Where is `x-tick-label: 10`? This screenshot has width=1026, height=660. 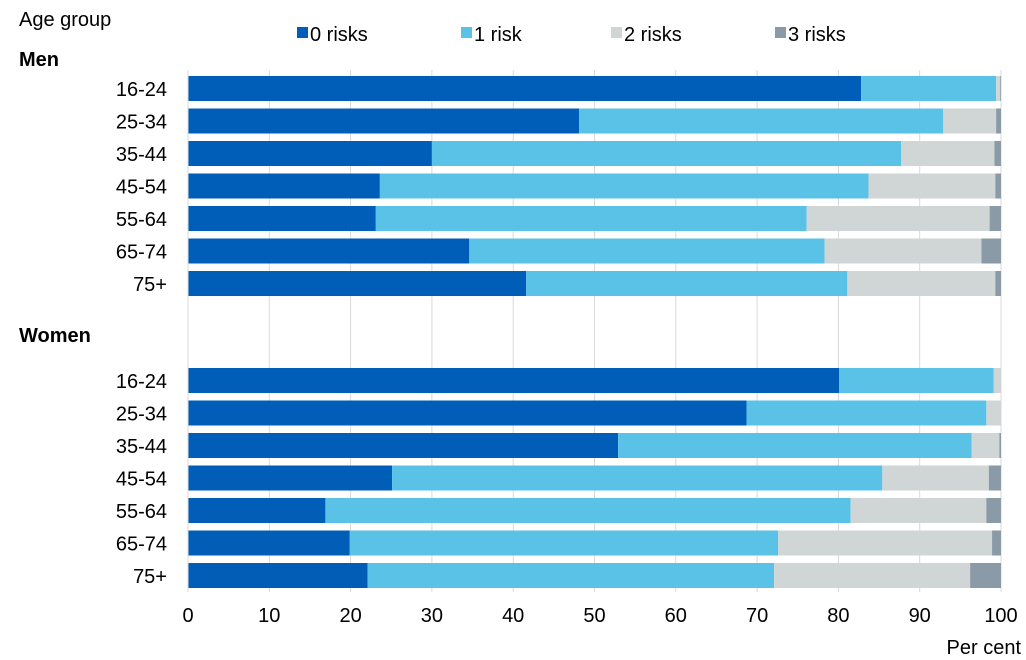
x-tick-label: 10 is located at coordinates (269, 616).